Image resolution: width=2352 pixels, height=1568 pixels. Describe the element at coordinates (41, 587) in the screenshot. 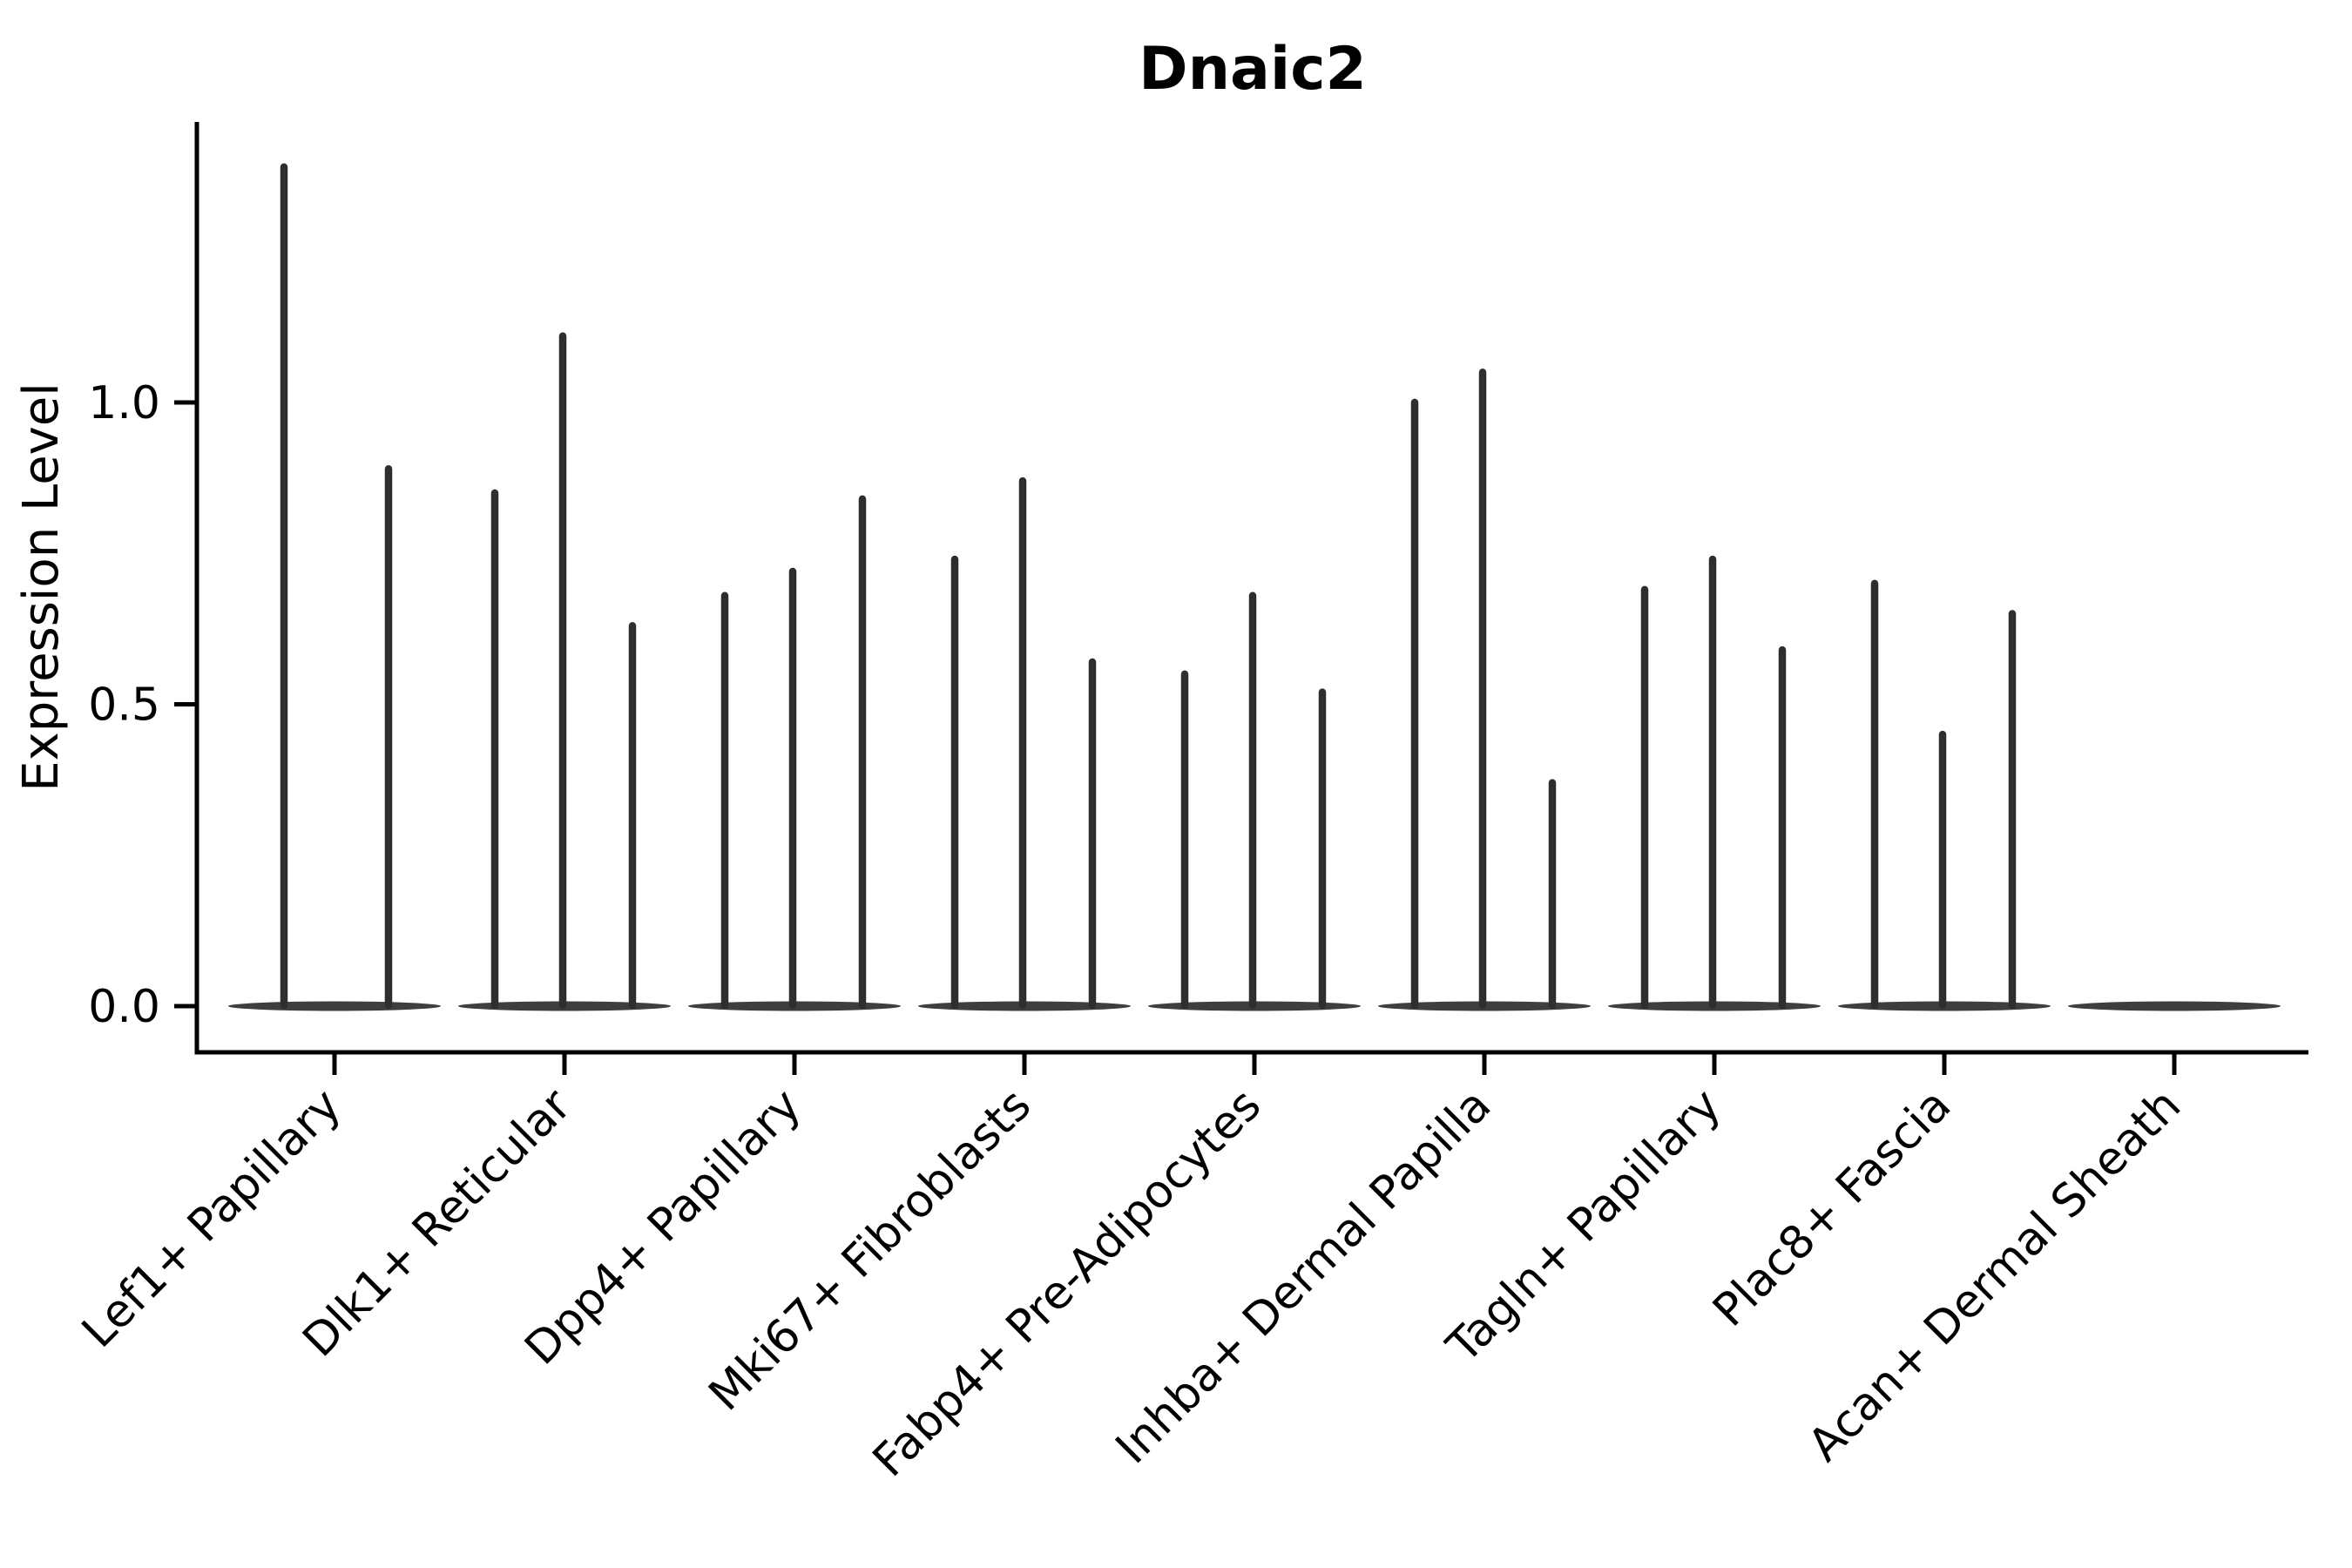

I see `y-axis-label: Expression Level` at that location.